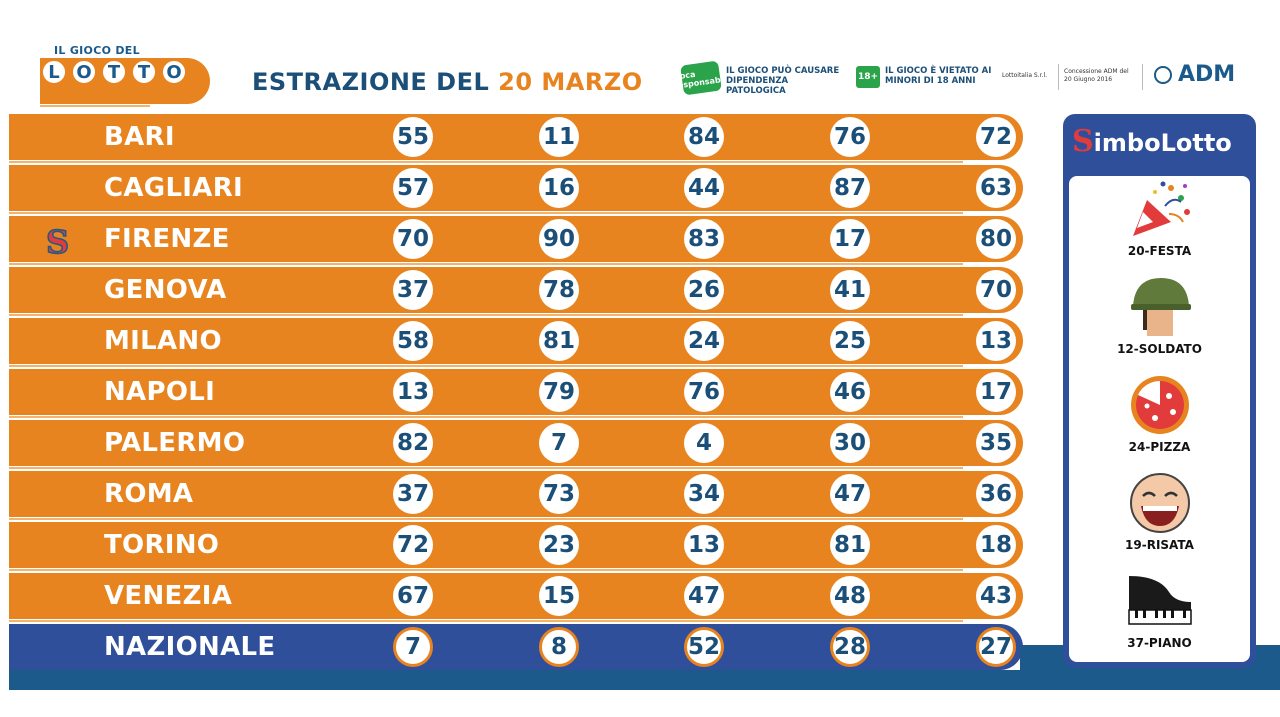 Image resolution: width=1280 pixels, height=717 pixels. What do you see at coordinates (1207, 74) in the screenshot?
I see `adm-logo: ADM` at bounding box center [1207, 74].